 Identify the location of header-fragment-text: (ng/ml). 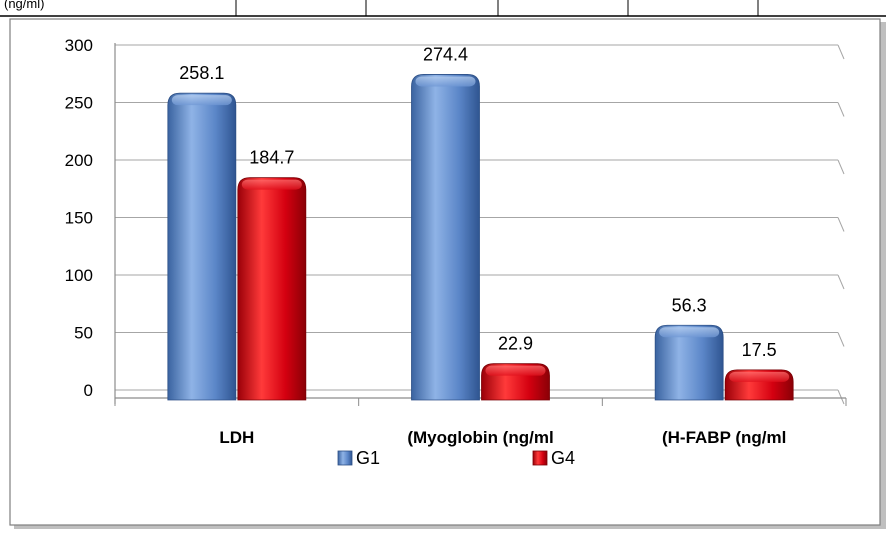
(24, 5).